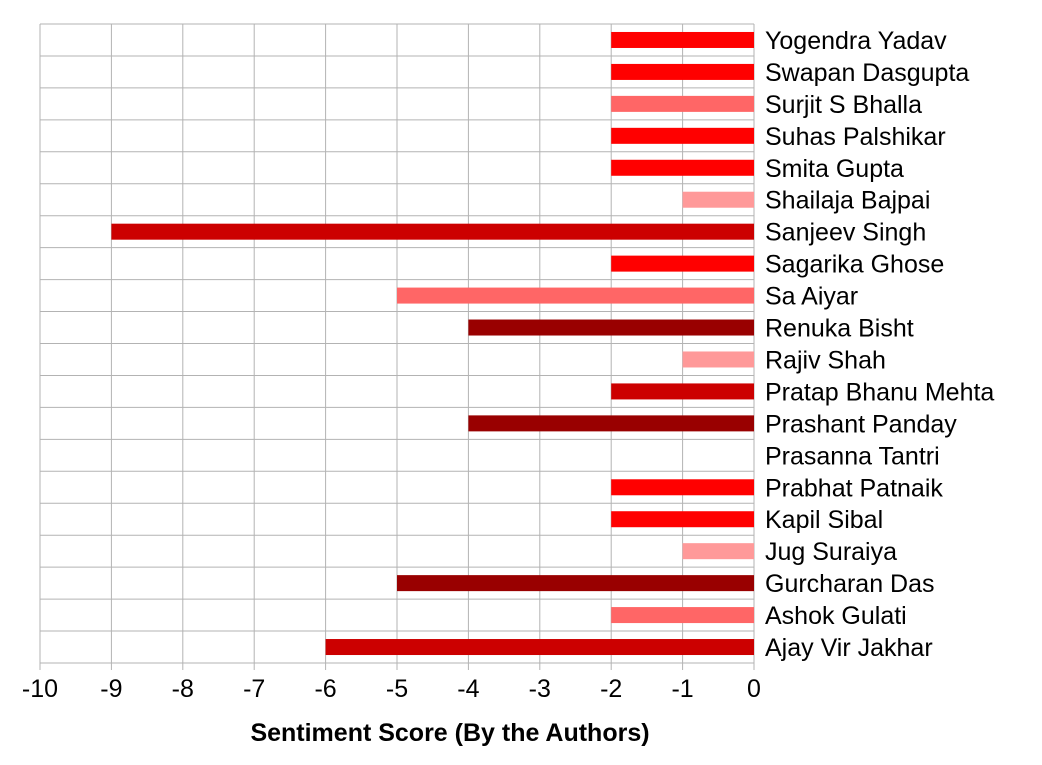 The image size is (1042, 765). Describe the element at coordinates (254, 689) in the screenshot. I see `x-tick-label: -7` at that location.